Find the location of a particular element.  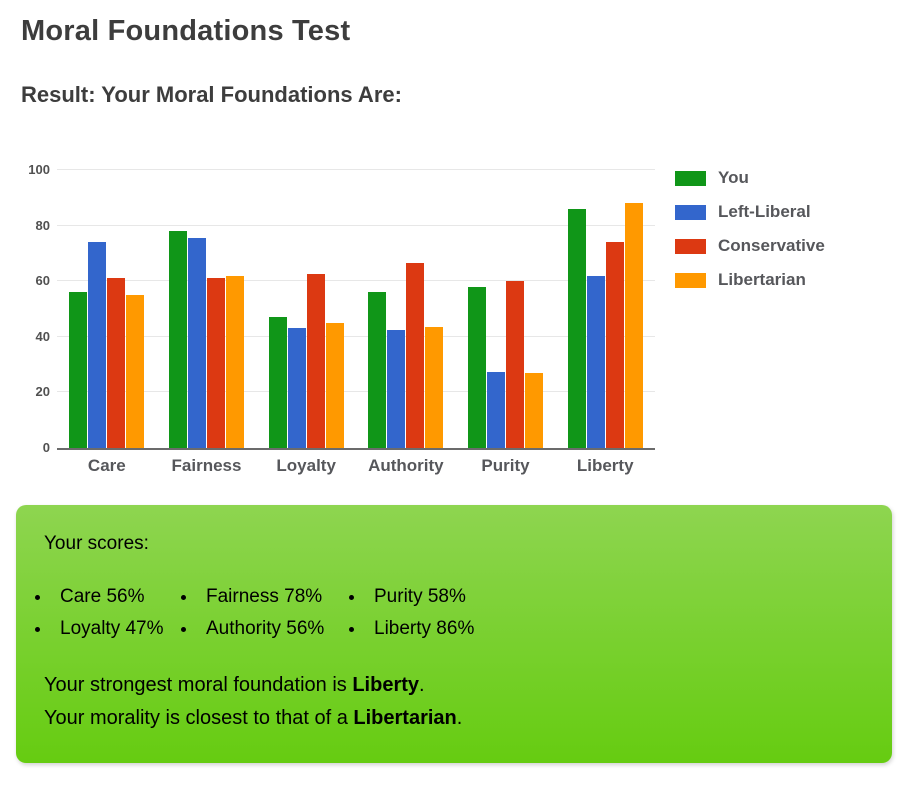

bar-left-liberal-care is located at coordinates (97, 345).